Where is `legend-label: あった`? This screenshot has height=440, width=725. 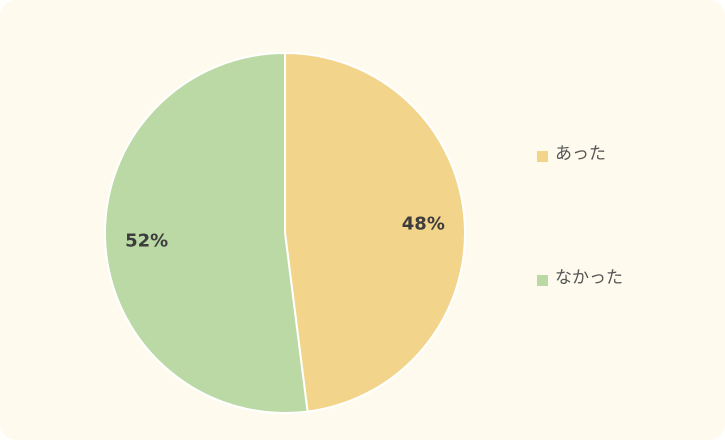 legend-label: あった is located at coordinates (580, 154).